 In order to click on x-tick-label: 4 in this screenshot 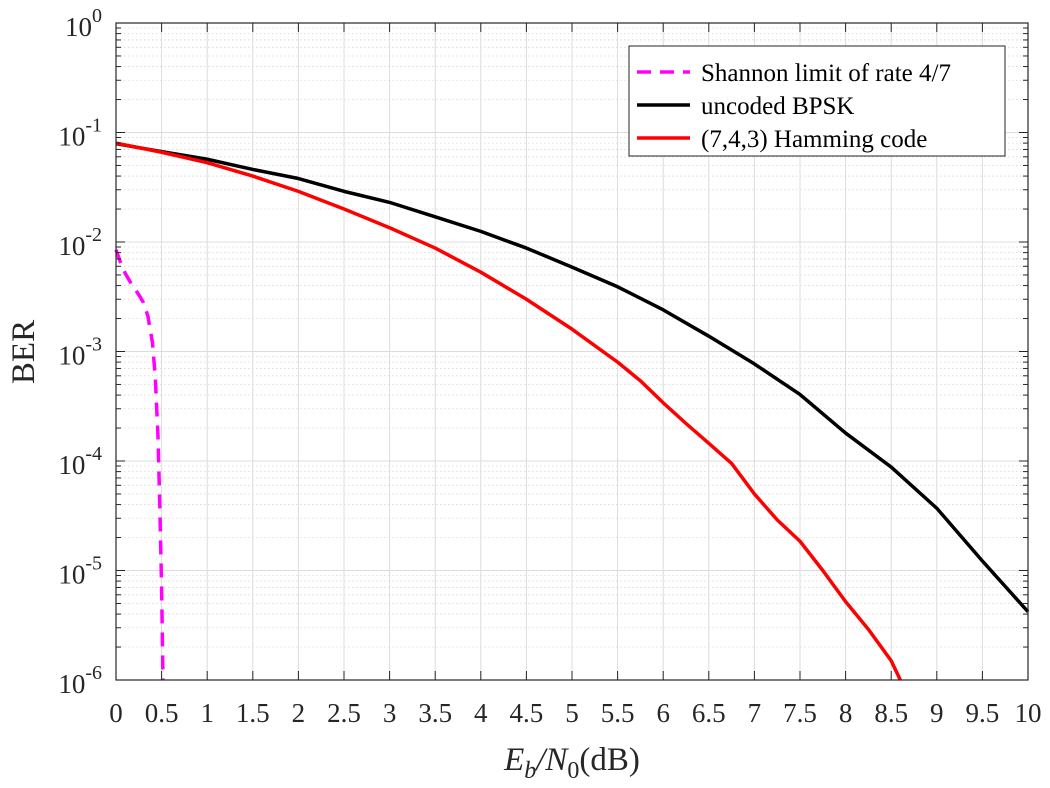, I will do `click(481, 713)`.